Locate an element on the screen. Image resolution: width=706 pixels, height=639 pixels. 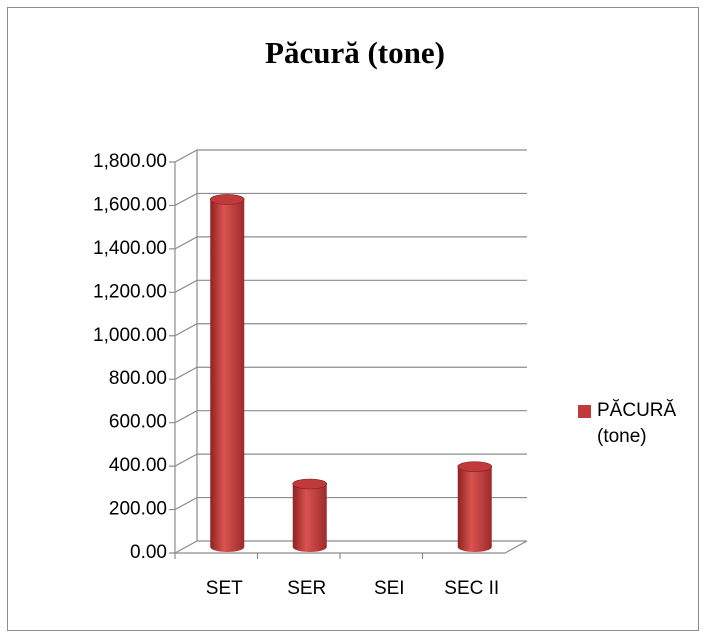
y-tick-label: 600.00 is located at coordinates (138, 422).